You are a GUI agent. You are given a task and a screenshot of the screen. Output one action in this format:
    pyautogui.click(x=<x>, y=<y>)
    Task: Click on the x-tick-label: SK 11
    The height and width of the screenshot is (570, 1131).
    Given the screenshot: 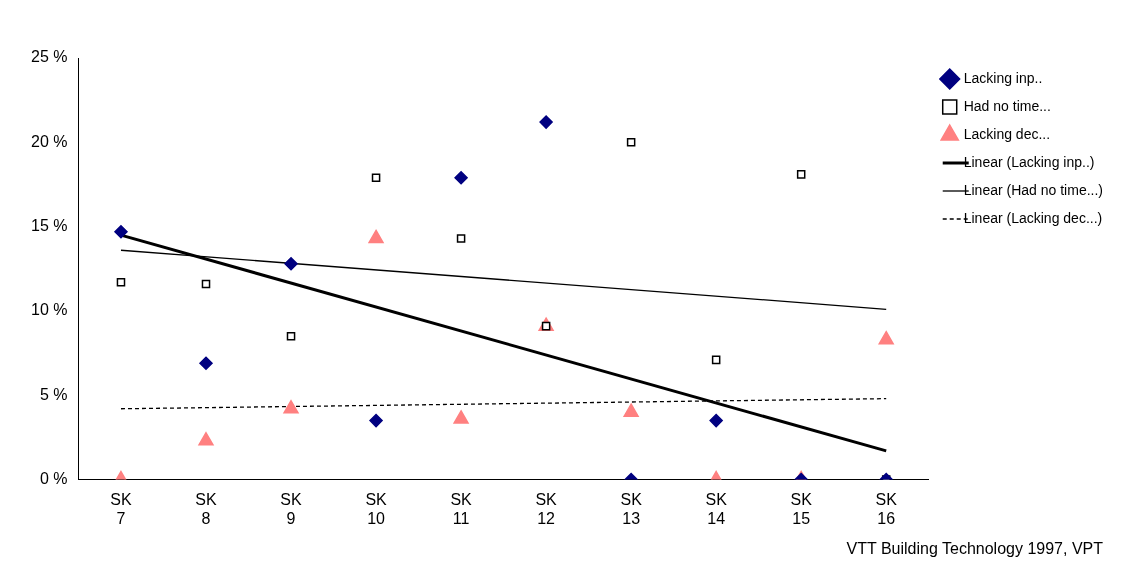 What is the action you would take?
    pyautogui.click(x=461, y=508)
    